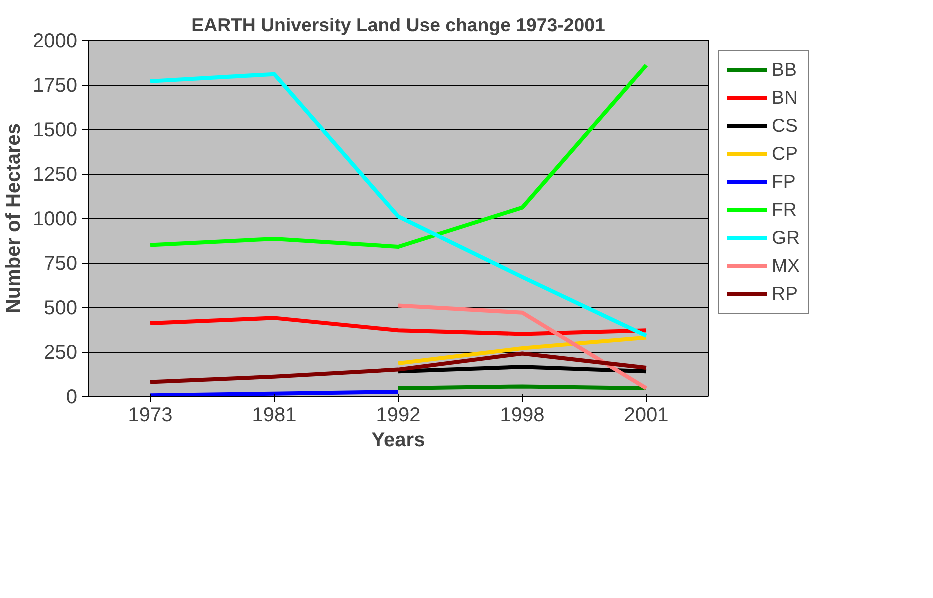 Image resolution: width=933 pixels, height=598 pixels. What do you see at coordinates (785, 294) in the screenshot?
I see `legend-label: RP` at bounding box center [785, 294].